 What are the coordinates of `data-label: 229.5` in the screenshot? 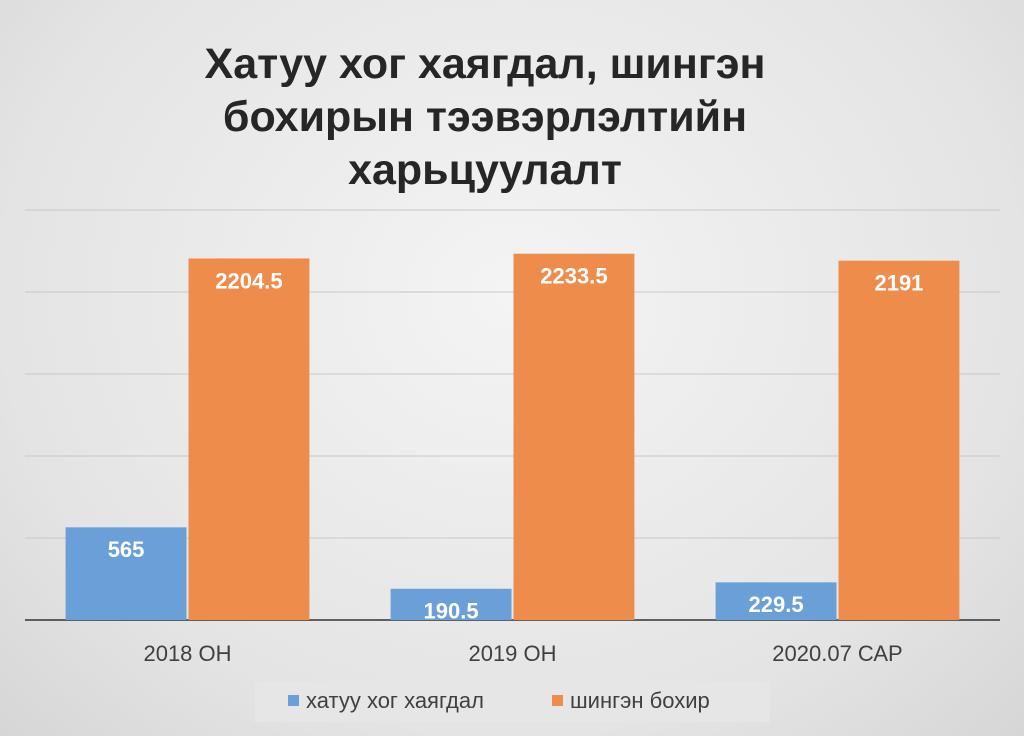 It's located at (776, 604).